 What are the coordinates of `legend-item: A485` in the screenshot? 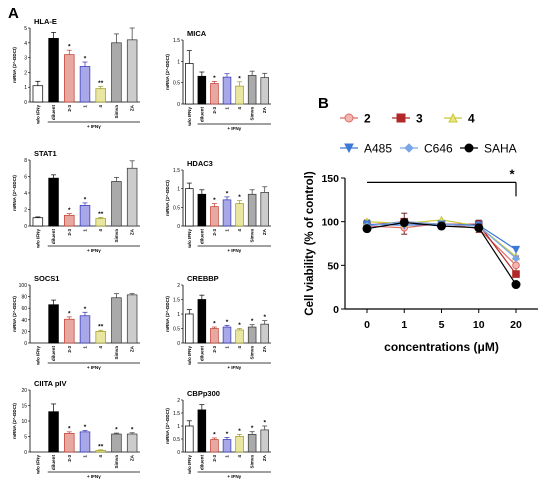 It's located at (366, 149).